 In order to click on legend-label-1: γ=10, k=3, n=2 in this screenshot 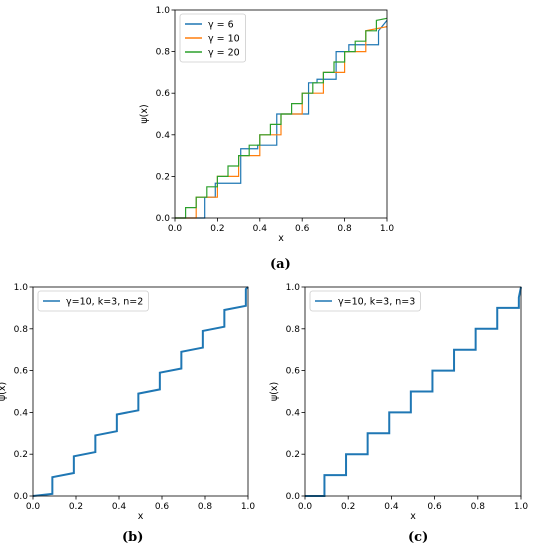, I will do `click(104, 301)`.